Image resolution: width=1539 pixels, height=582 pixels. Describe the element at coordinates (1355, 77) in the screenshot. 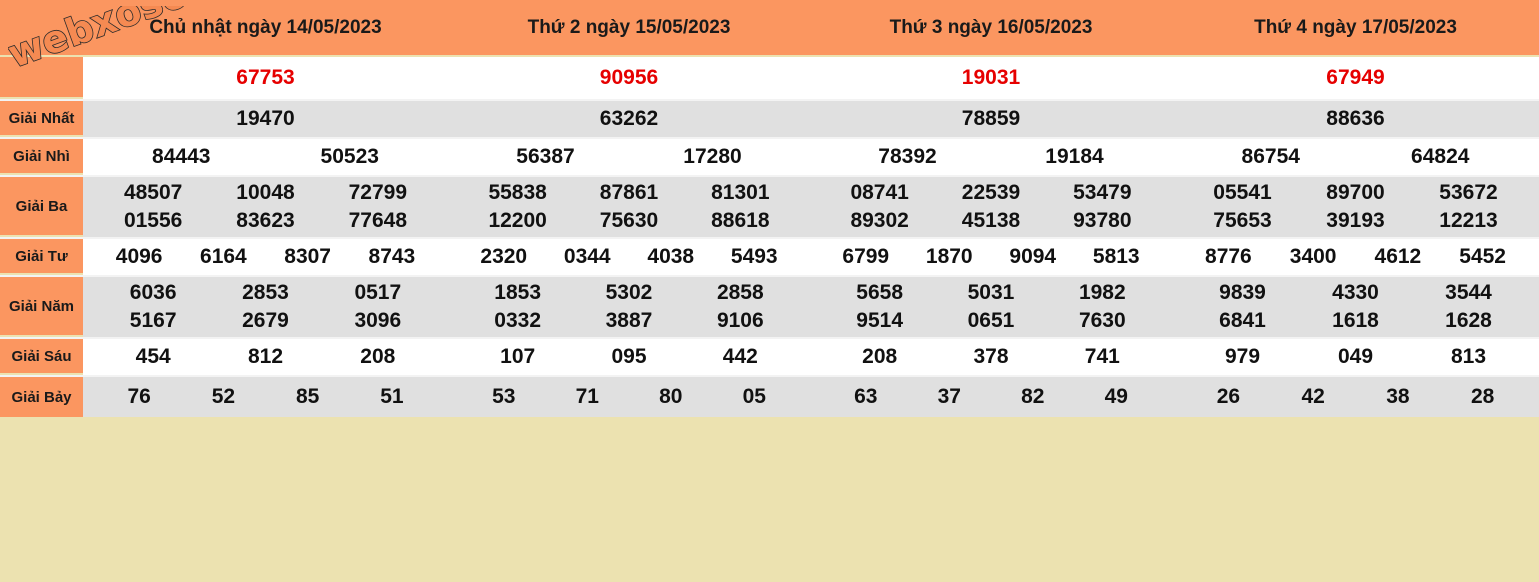

I see `prize-number: 67949` at that location.